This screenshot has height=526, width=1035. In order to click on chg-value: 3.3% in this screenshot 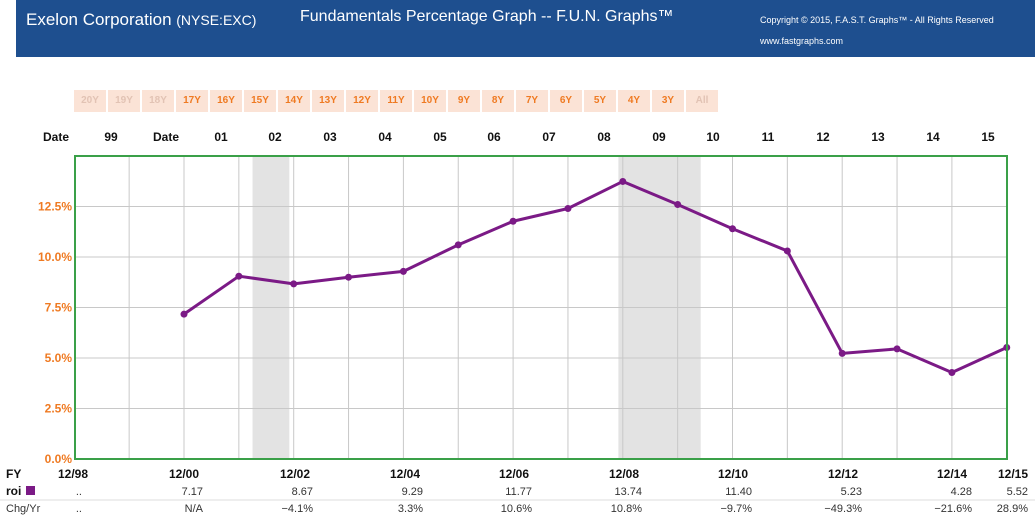, I will do `click(410, 509)`.